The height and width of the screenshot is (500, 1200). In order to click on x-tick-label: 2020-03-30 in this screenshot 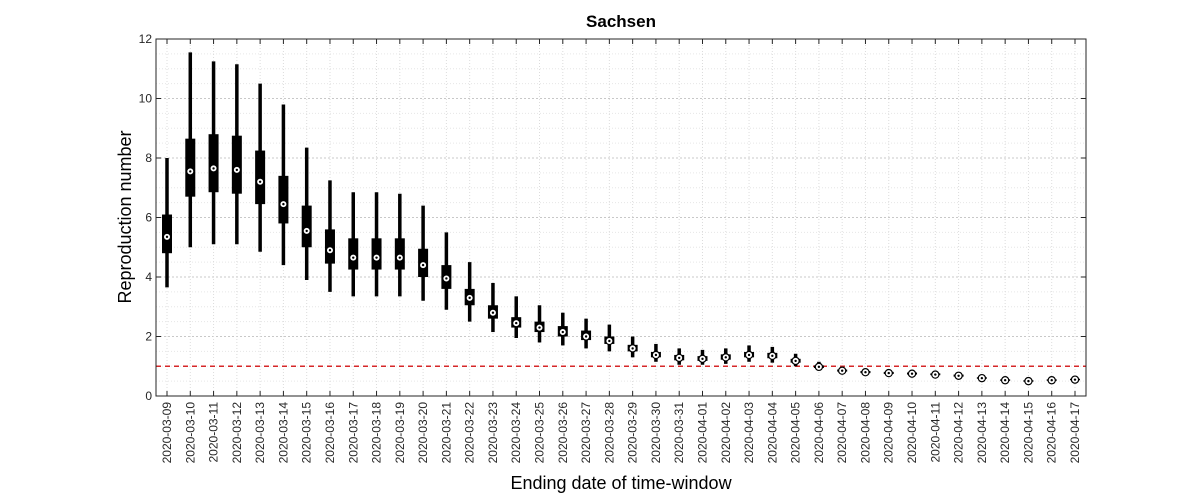, I will do `click(656, 433)`.